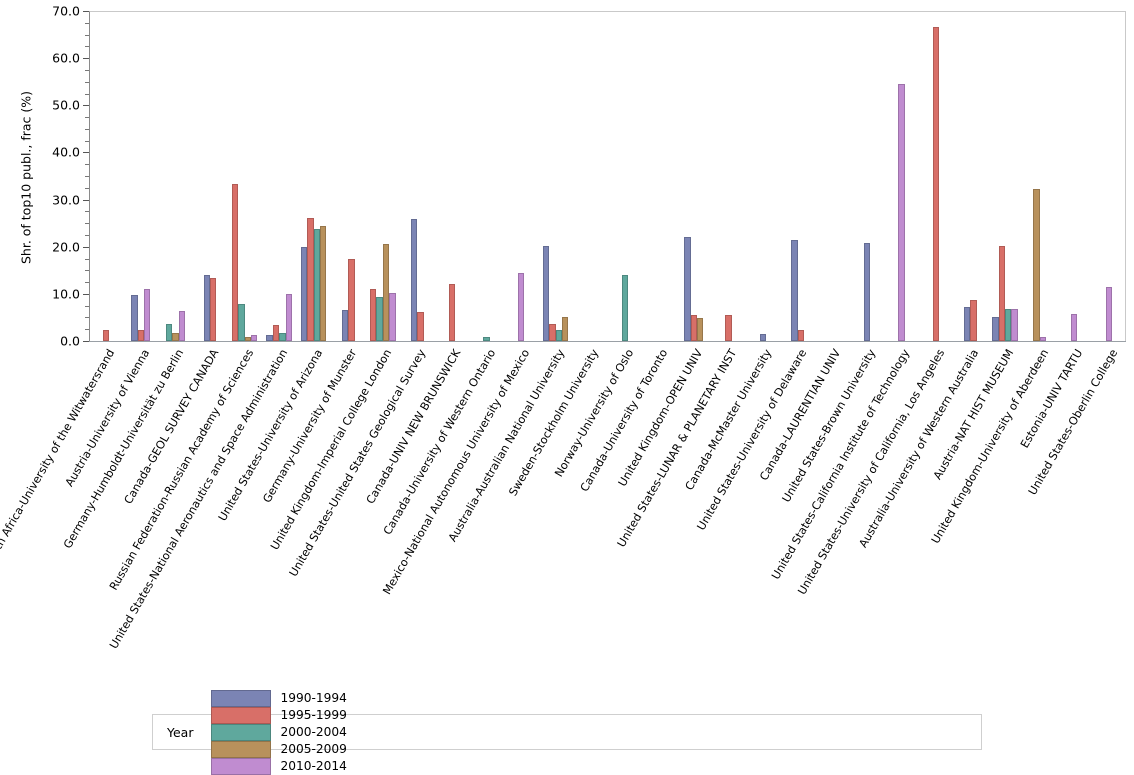 This screenshot has height=775, width=1134. What do you see at coordinates (279, 732) in the screenshot?
I see `legend-item: 2000-2004` at bounding box center [279, 732].